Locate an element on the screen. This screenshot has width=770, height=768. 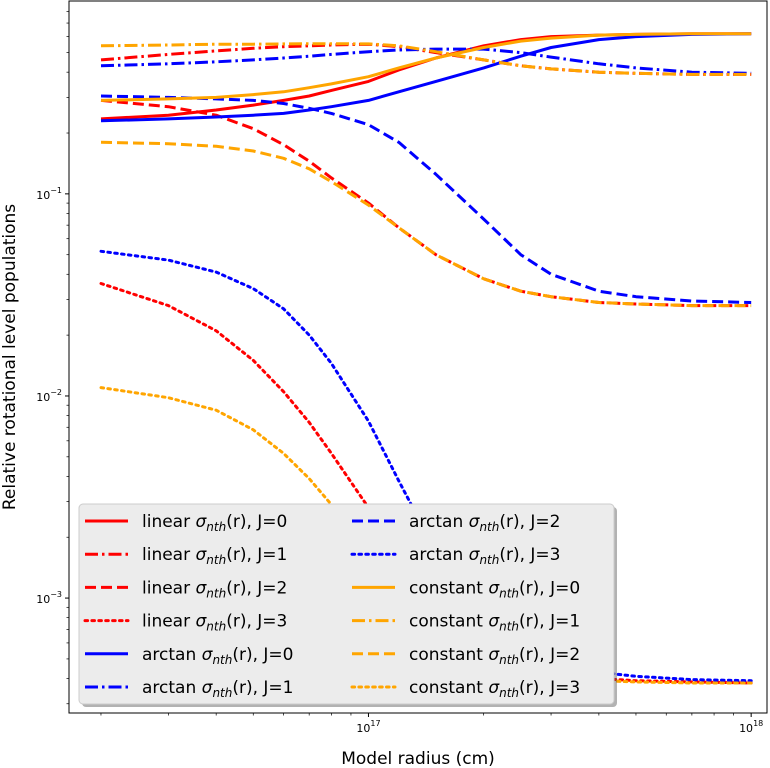
legend-entry-label: arctan σnth(r), J=2 is located at coordinates (485, 523).